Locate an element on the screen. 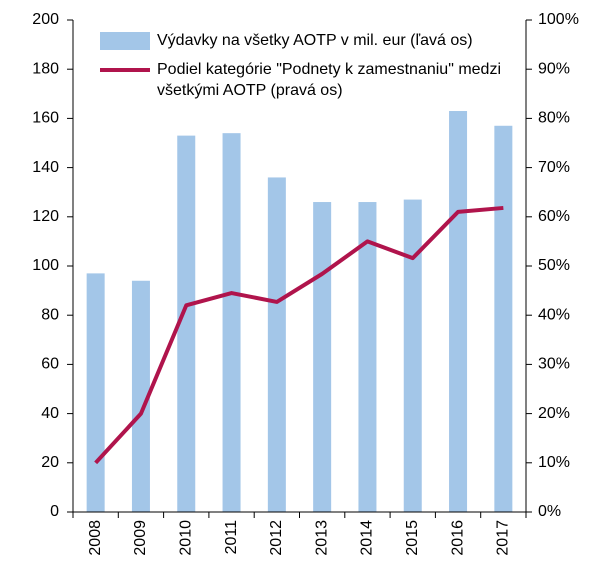 This screenshot has height=568, width=592. y2-tick-label: 30% is located at coordinates (554, 364).